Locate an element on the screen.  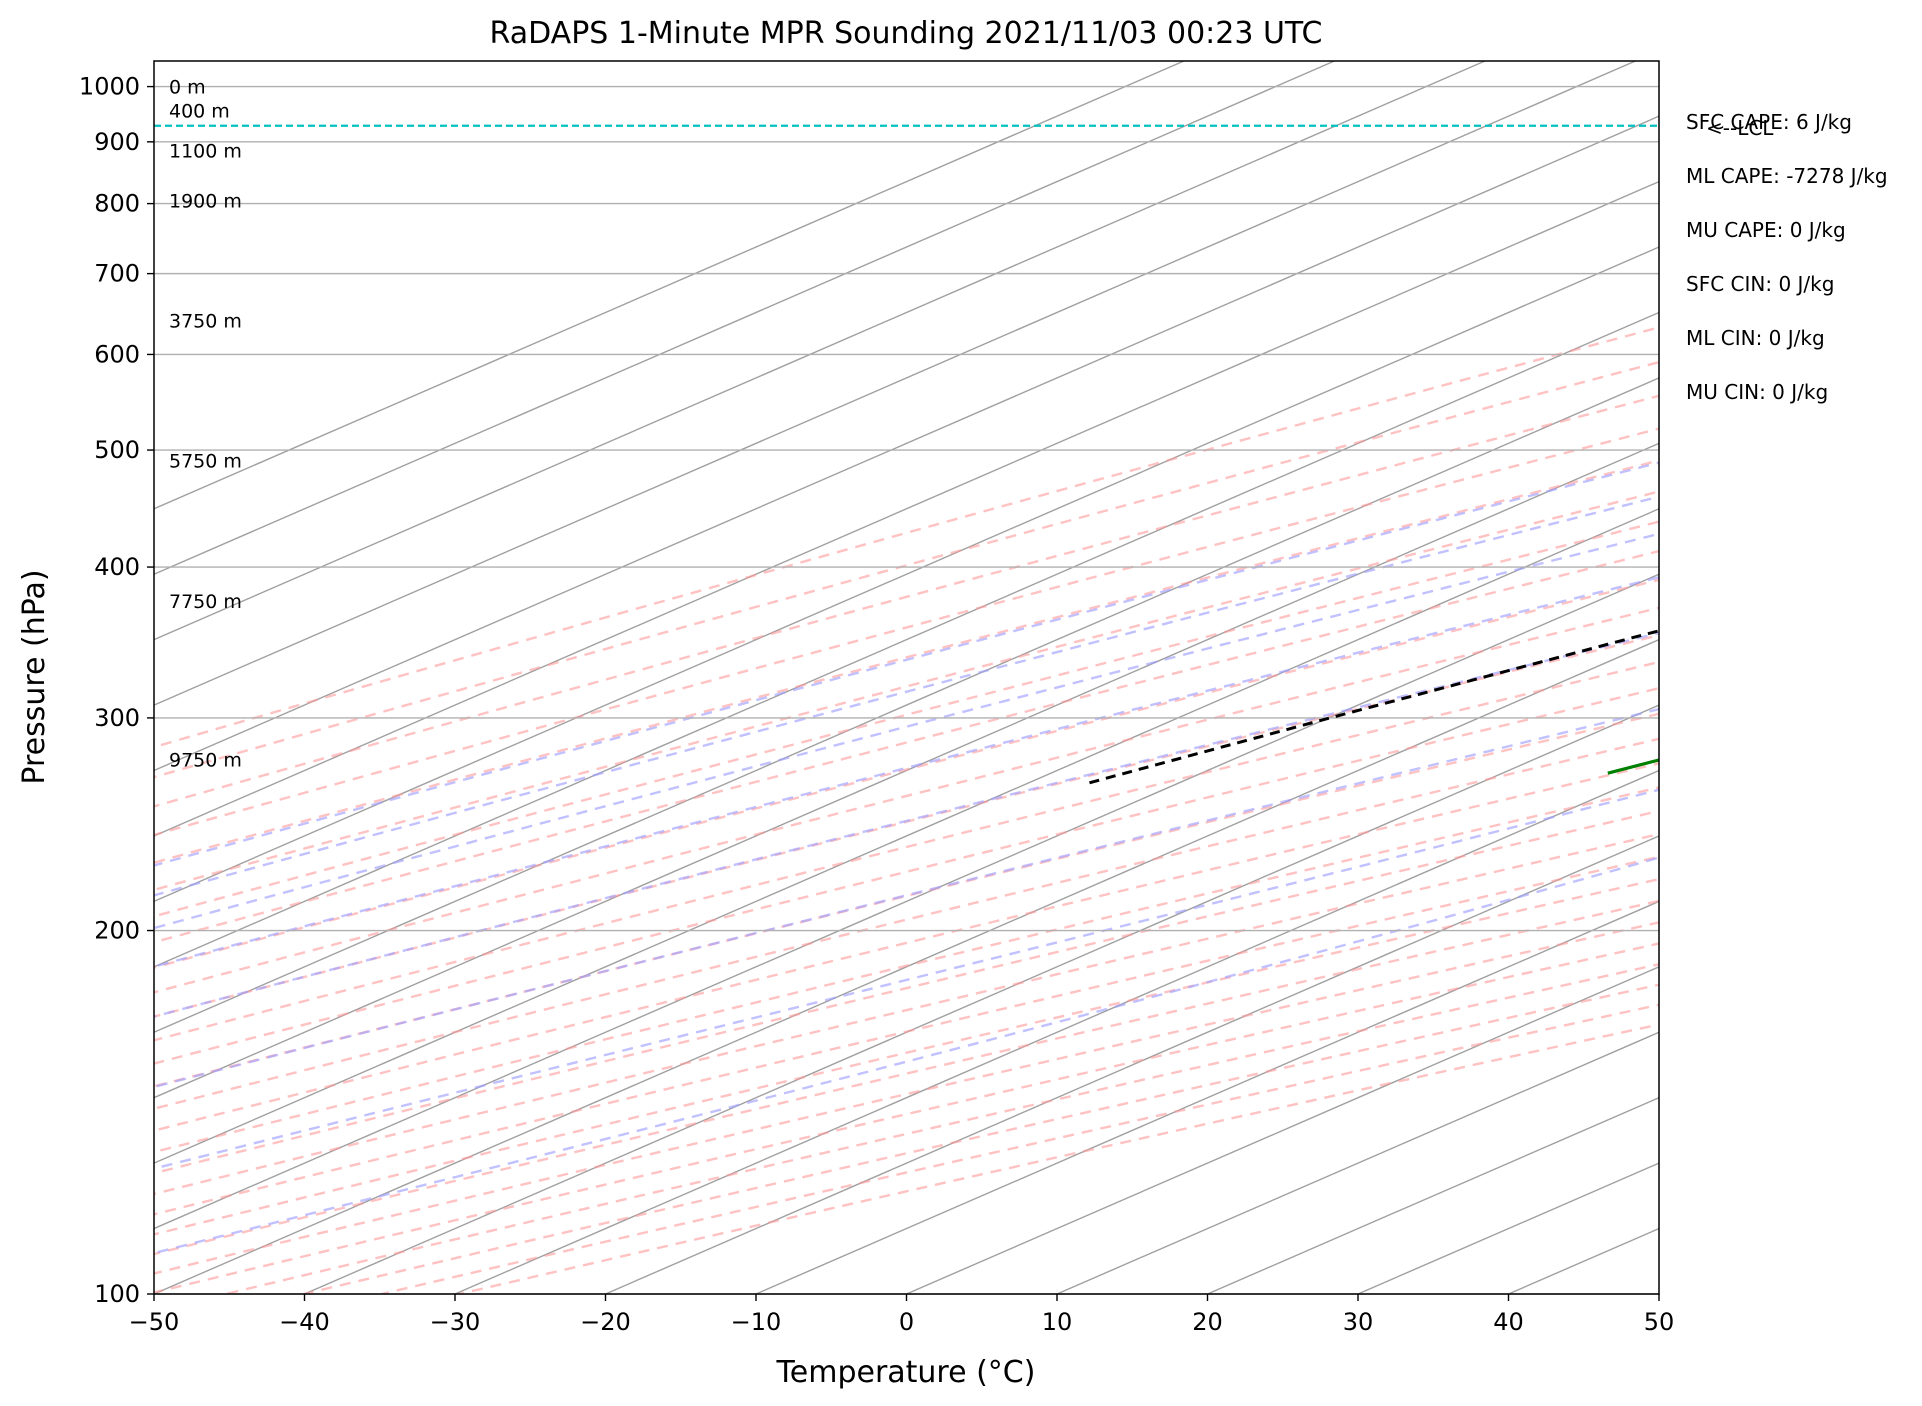
height-label: 7750 m is located at coordinates (205, 602).